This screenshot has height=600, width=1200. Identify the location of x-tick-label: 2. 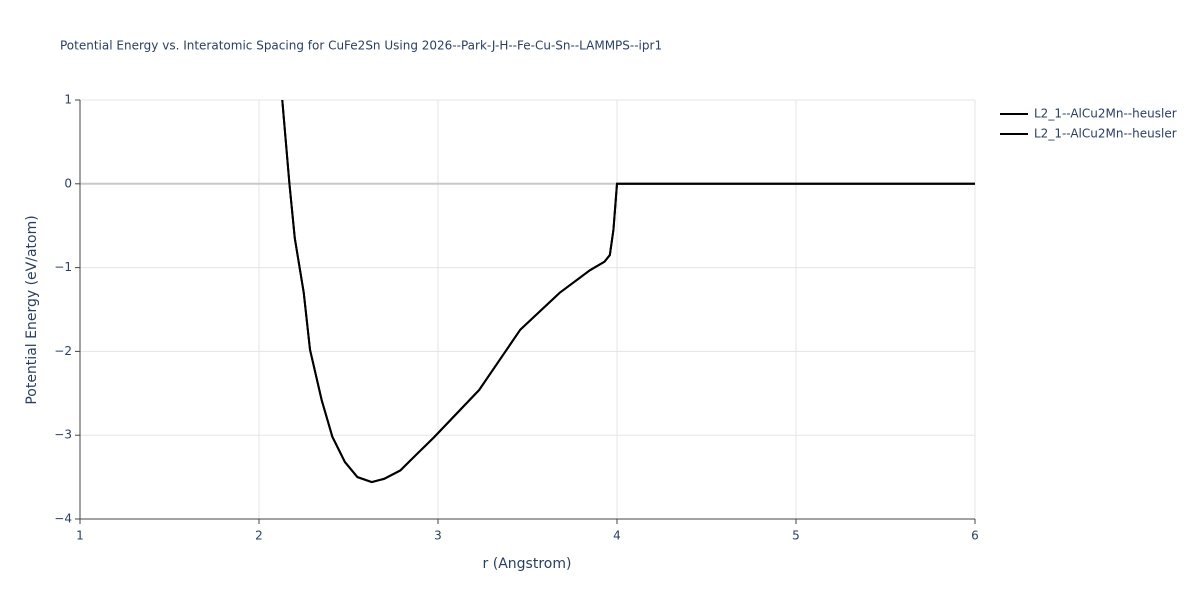
(259, 536).